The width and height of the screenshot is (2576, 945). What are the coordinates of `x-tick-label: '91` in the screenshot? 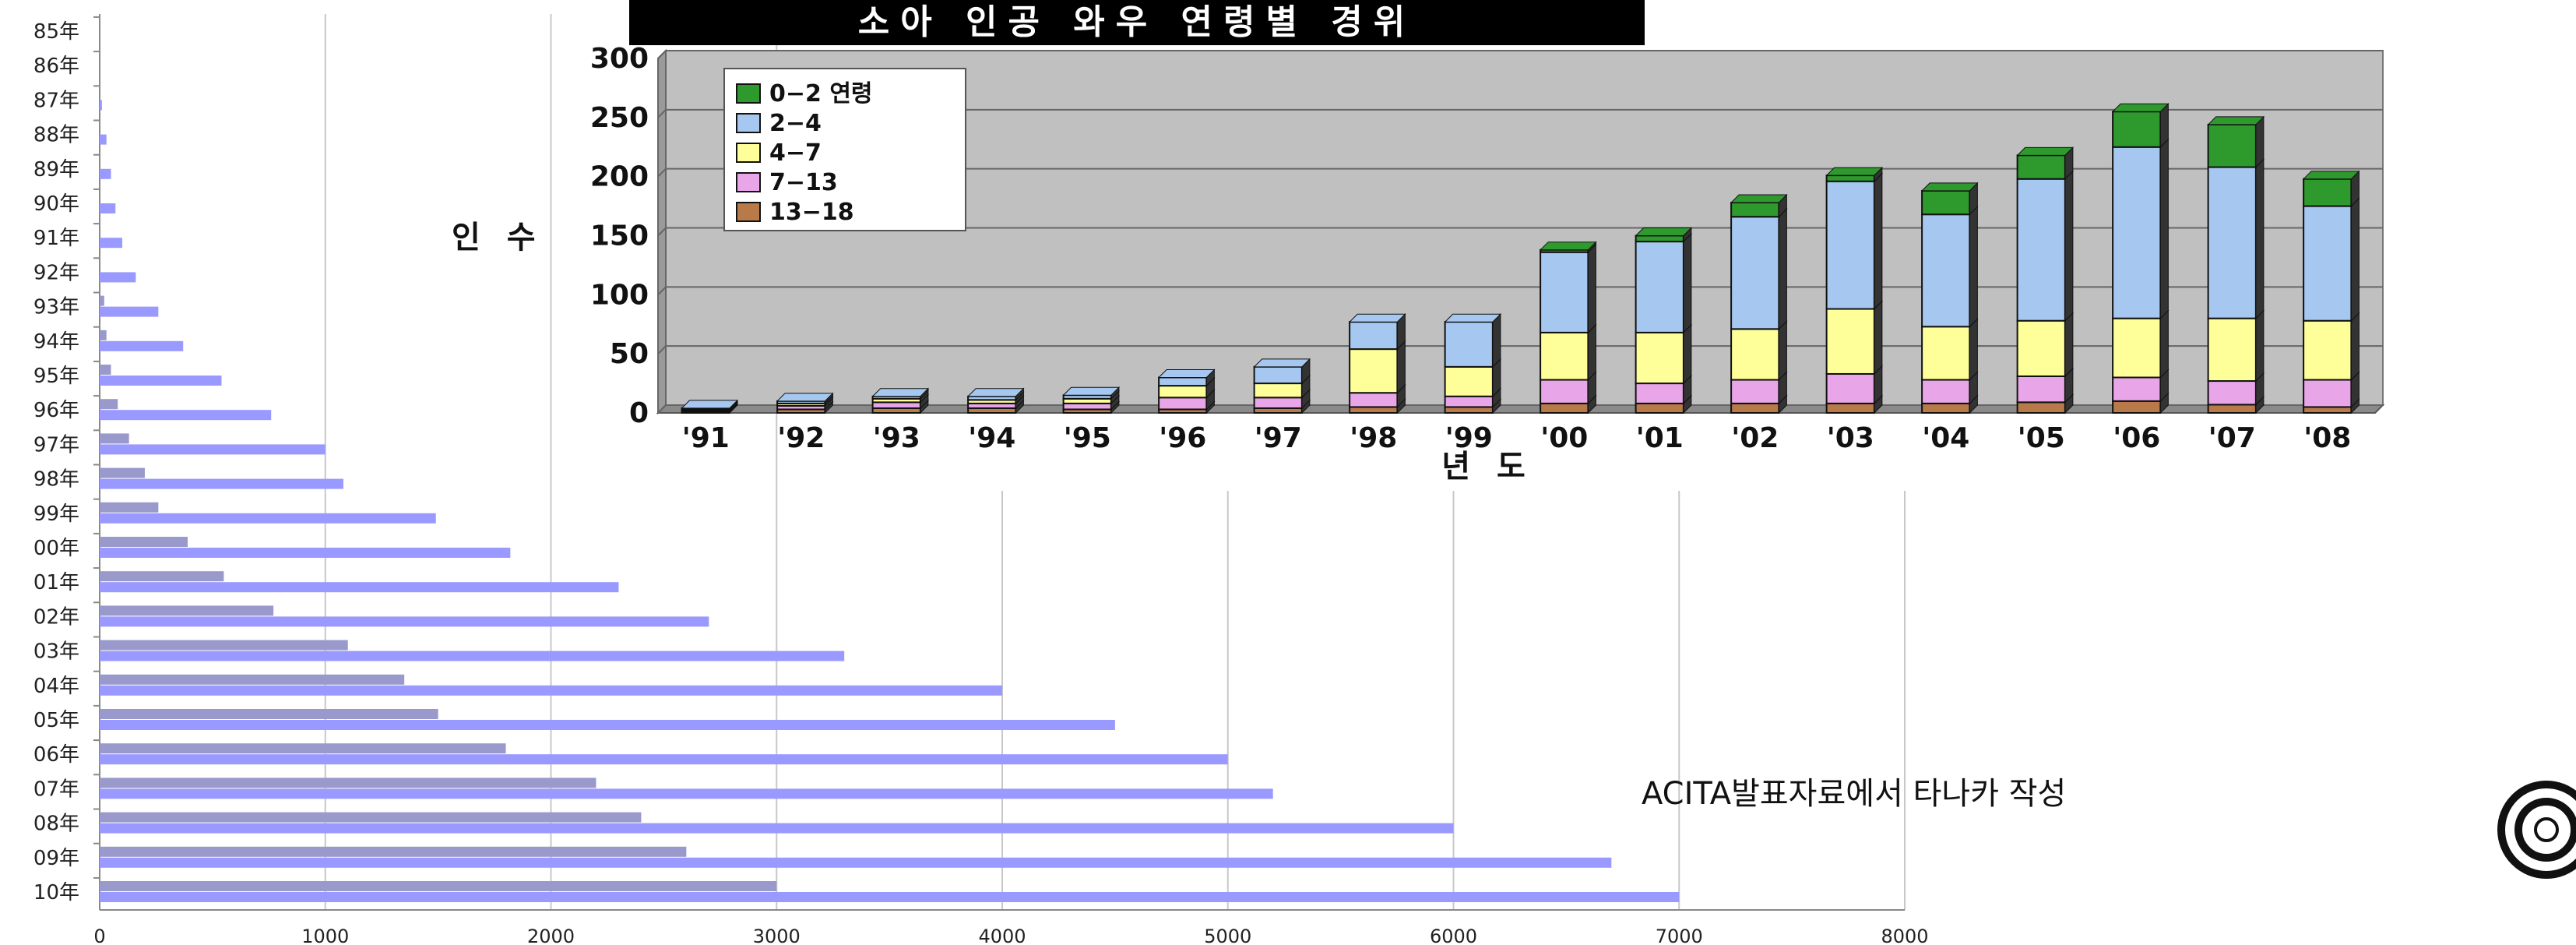 It's located at (706, 438).